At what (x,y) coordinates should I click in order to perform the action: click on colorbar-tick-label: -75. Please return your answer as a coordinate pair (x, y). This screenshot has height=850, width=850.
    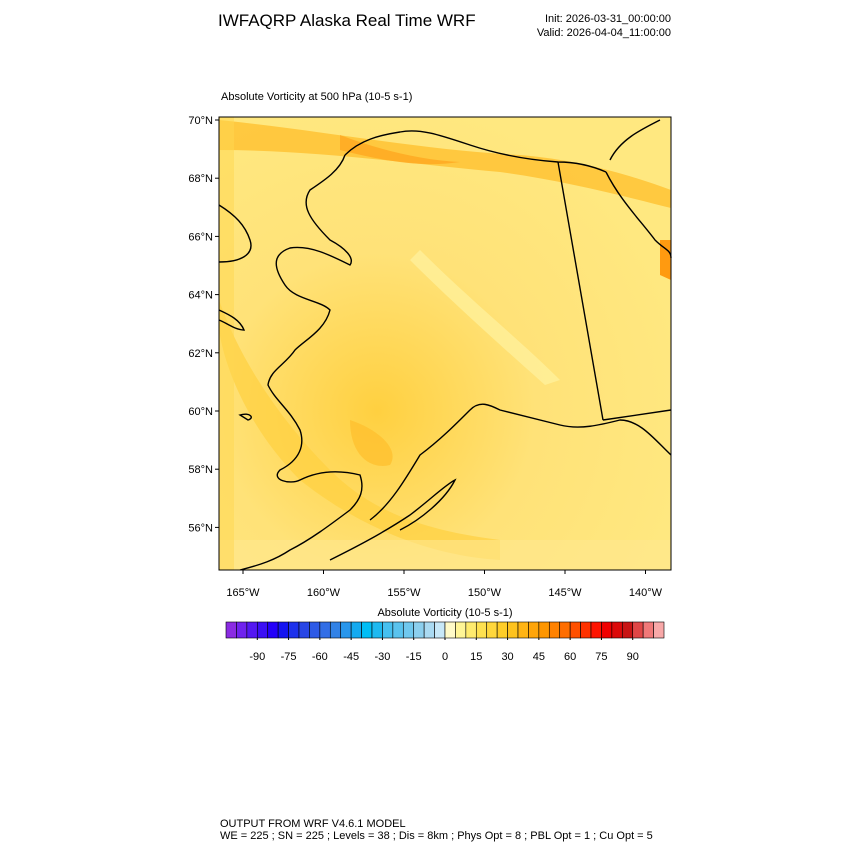
    Looking at the image, I should click on (289, 657).